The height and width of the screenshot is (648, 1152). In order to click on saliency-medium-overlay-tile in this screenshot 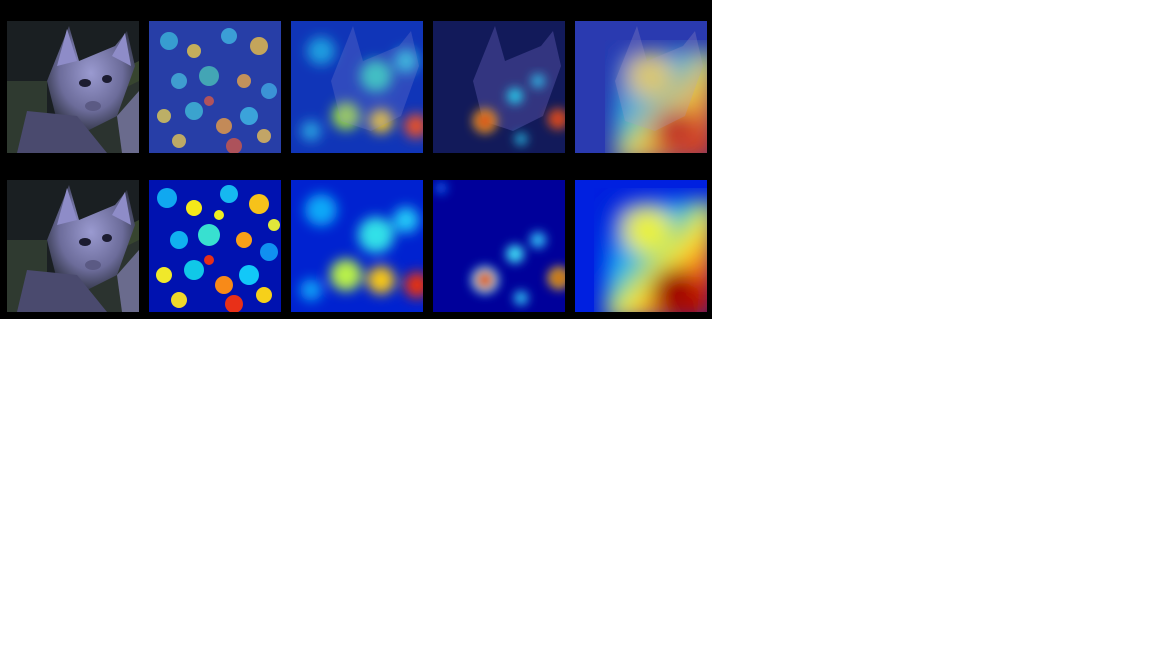, I will do `click(357, 87)`.